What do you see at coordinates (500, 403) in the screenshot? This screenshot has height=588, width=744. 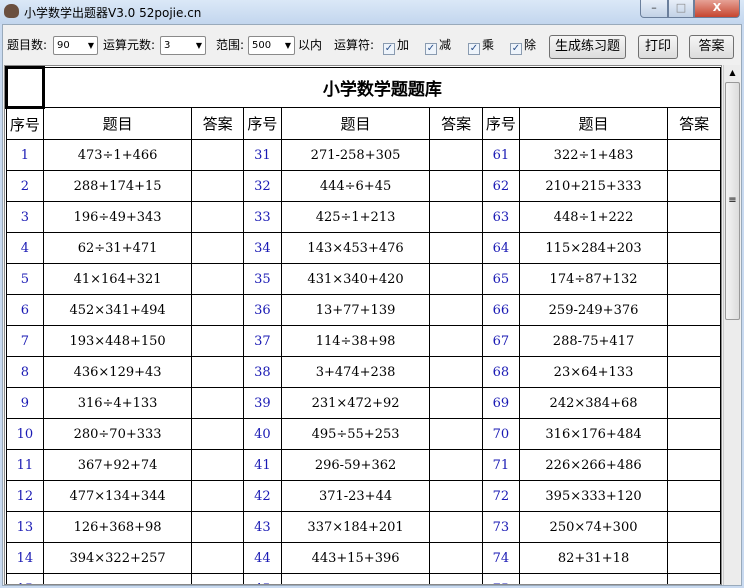 I see `question-number: 69` at bounding box center [500, 403].